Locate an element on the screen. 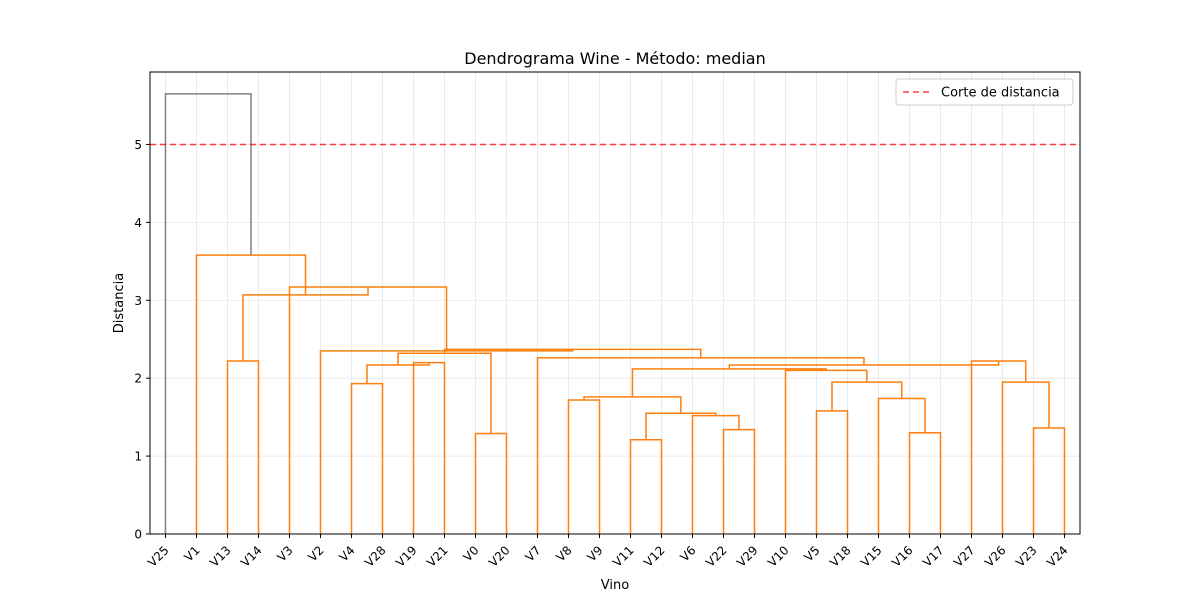 The height and width of the screenshot is (600, 1200). y-axis-label: Distancia is located at coordinates (119, 303).